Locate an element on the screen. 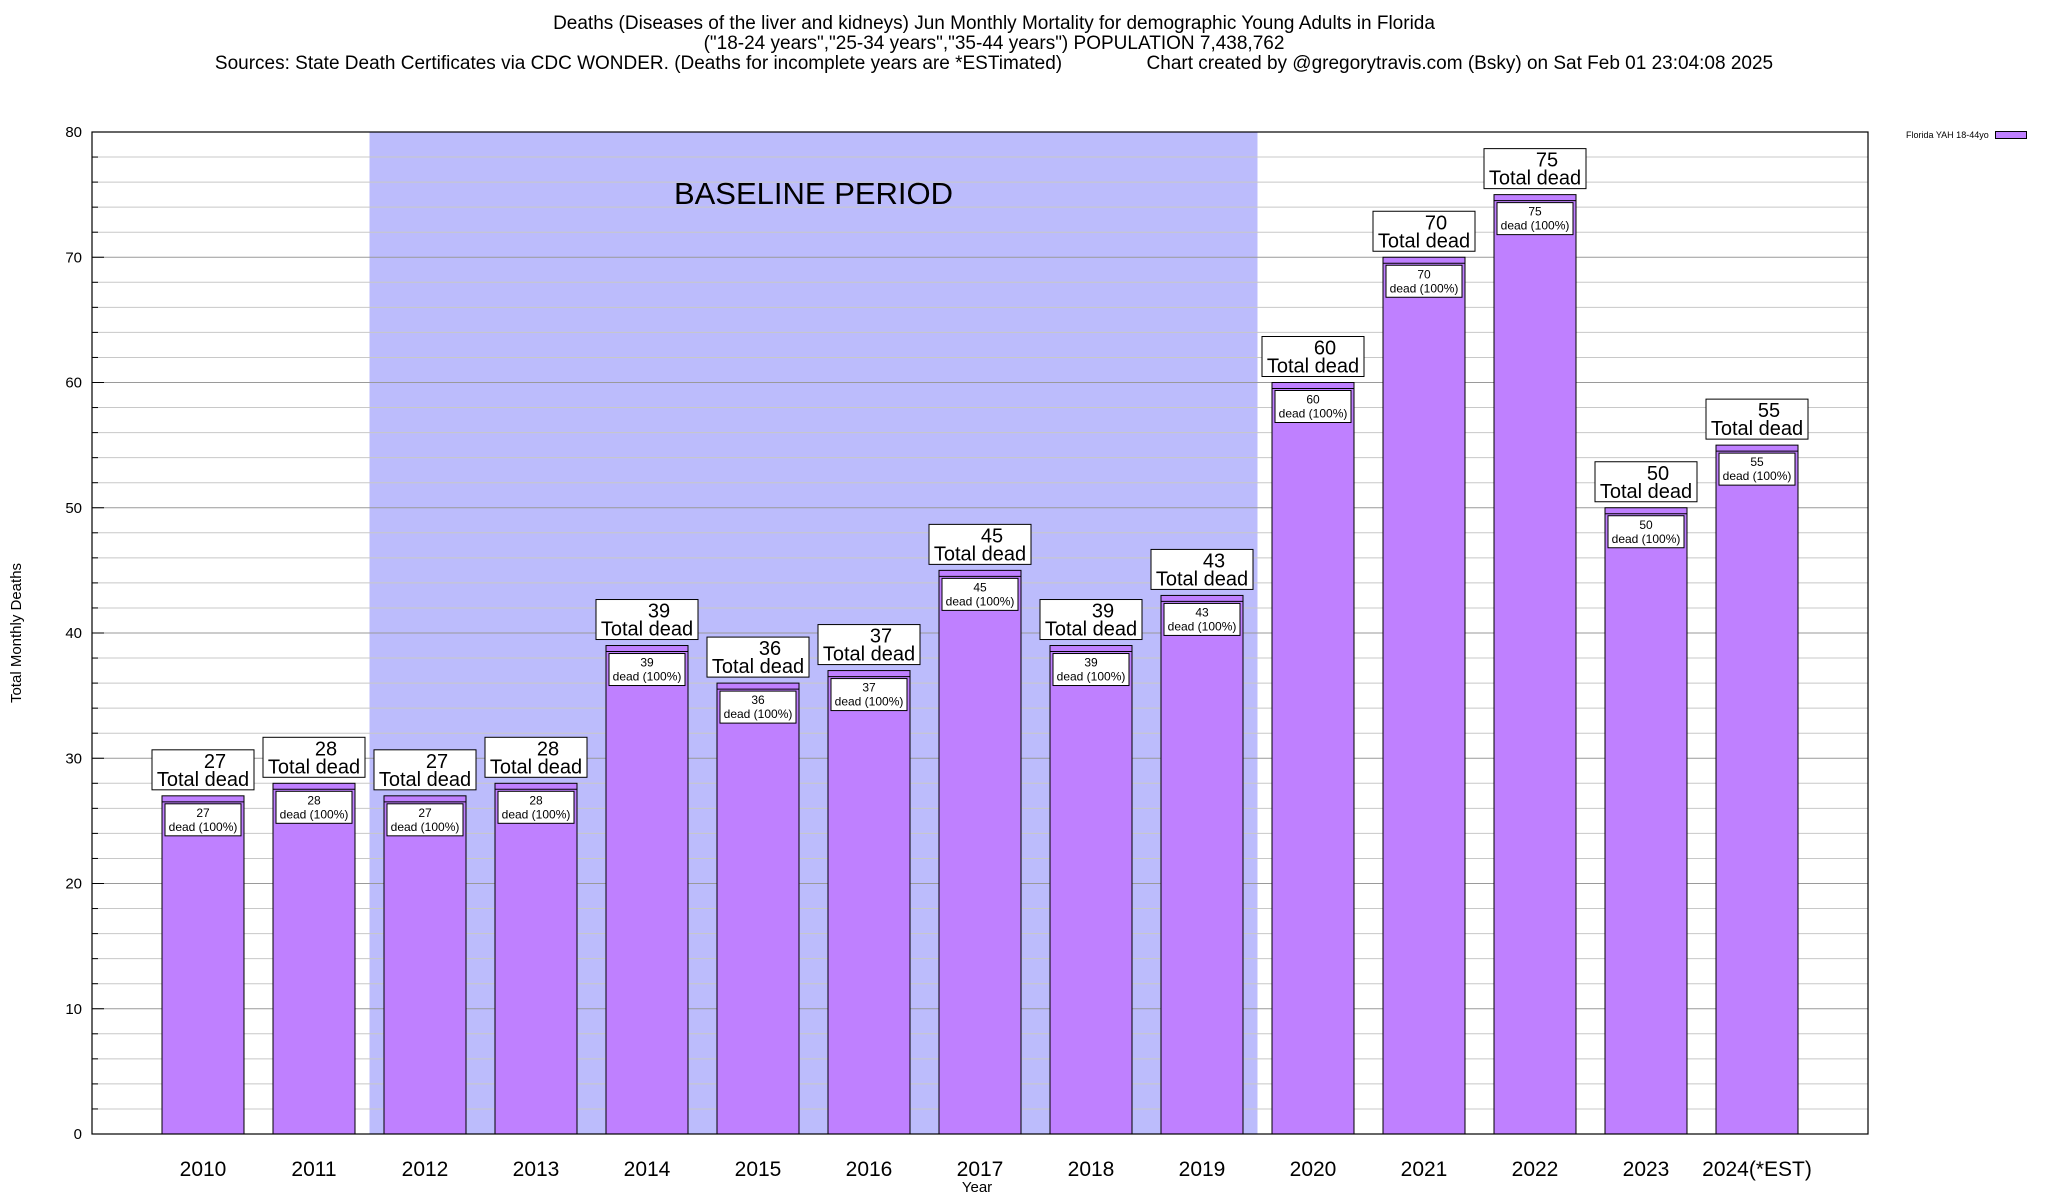  x-tick-label: 2017 is located at coordinates (980, 1169).